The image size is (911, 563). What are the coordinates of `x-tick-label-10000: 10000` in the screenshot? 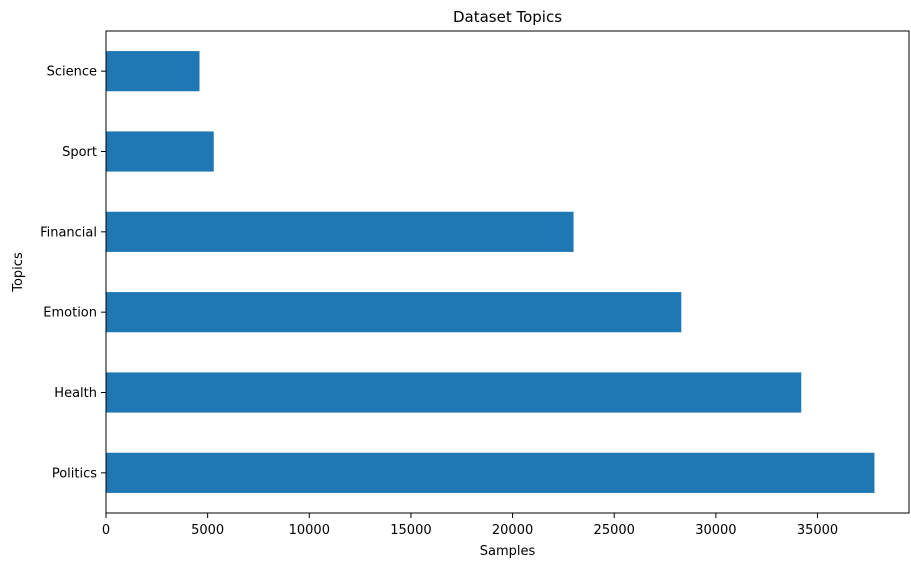 It's located at (309, 530).